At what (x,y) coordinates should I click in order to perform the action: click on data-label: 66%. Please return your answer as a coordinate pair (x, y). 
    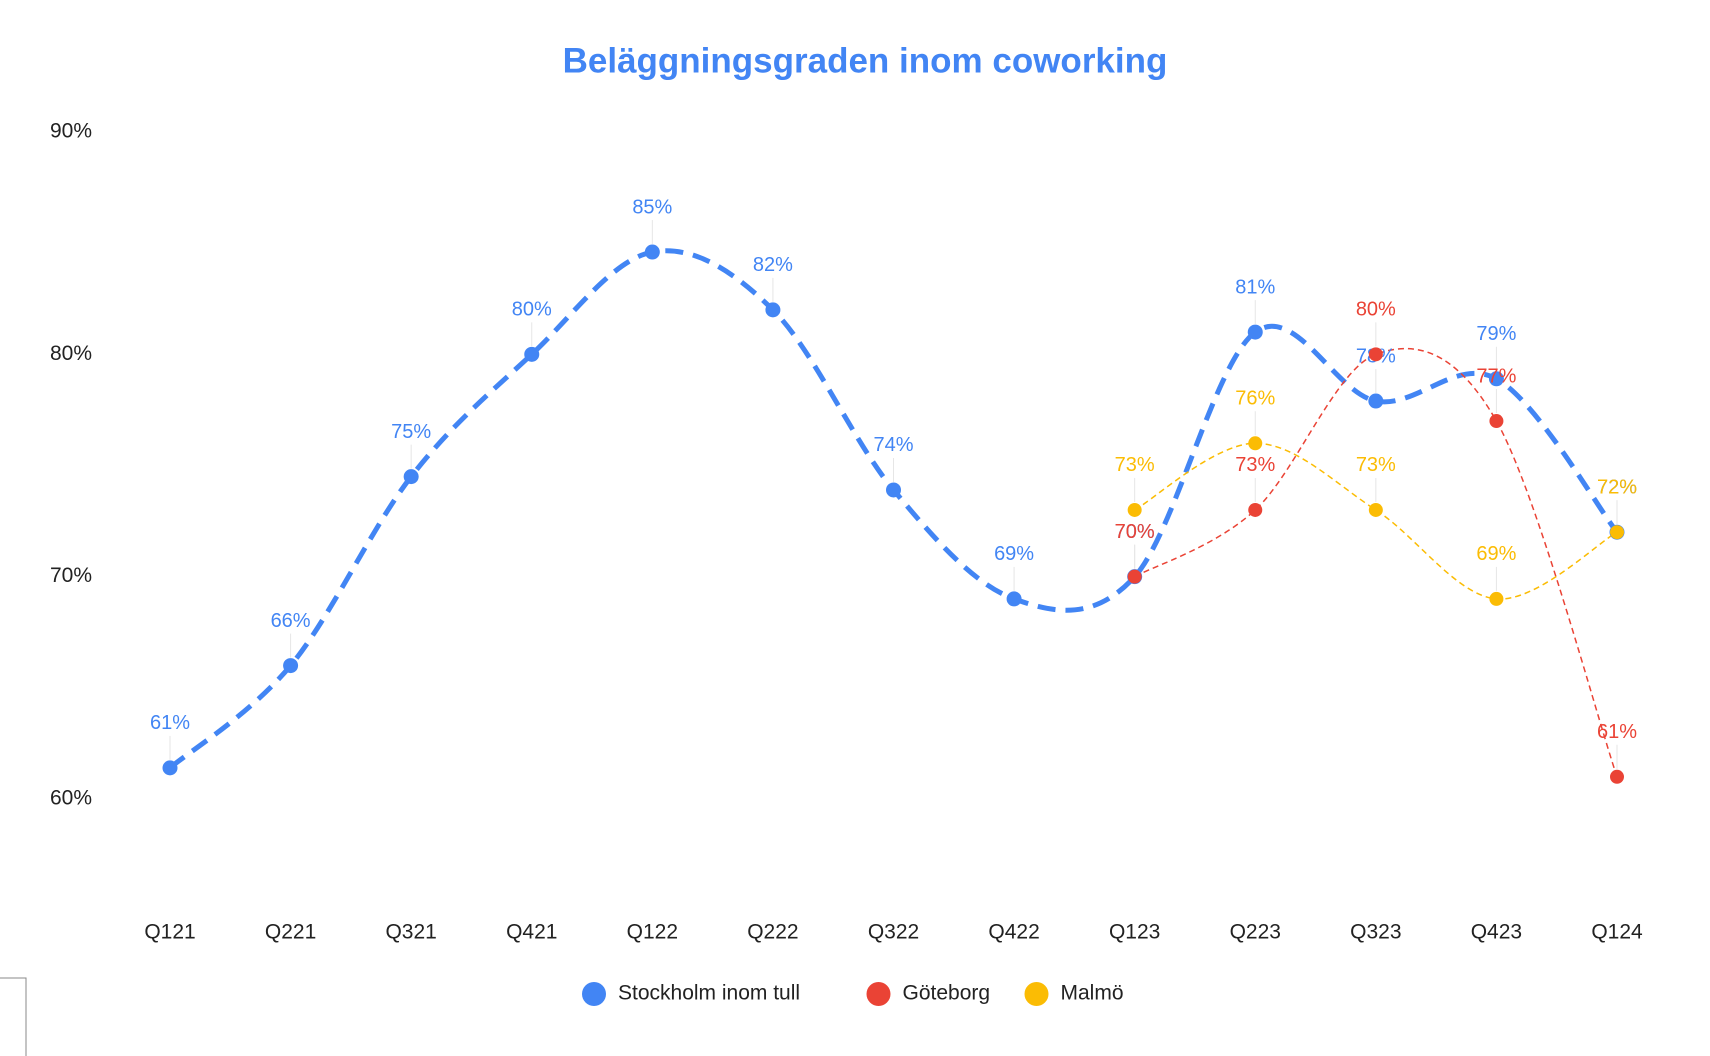
    Looking at the image, I should click on (291, 621).